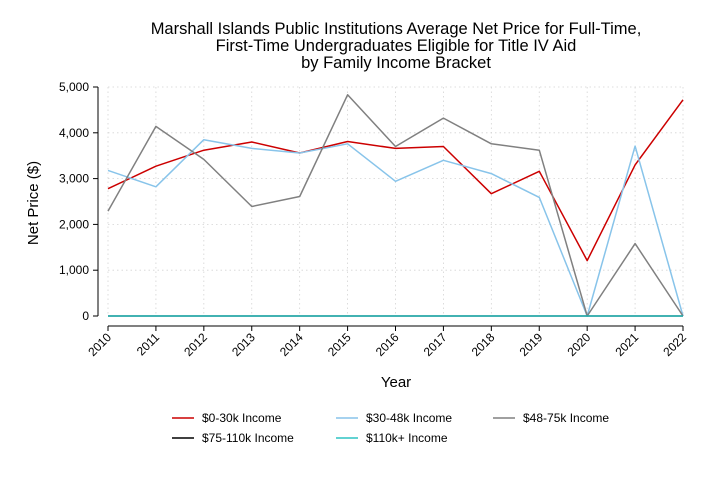 Image resolution: width=711 pixels, height=479 pixels. Describe the element at coordinates (74, 133) in the screenshot. I see `y-tick-label: 4,000` at that location.